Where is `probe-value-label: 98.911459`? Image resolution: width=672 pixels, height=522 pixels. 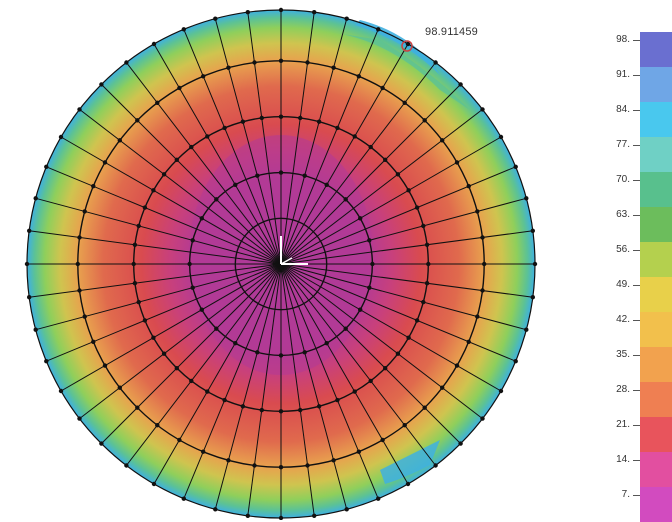
probe-value-label: 98.911459 is located at coordinates (451, 32).